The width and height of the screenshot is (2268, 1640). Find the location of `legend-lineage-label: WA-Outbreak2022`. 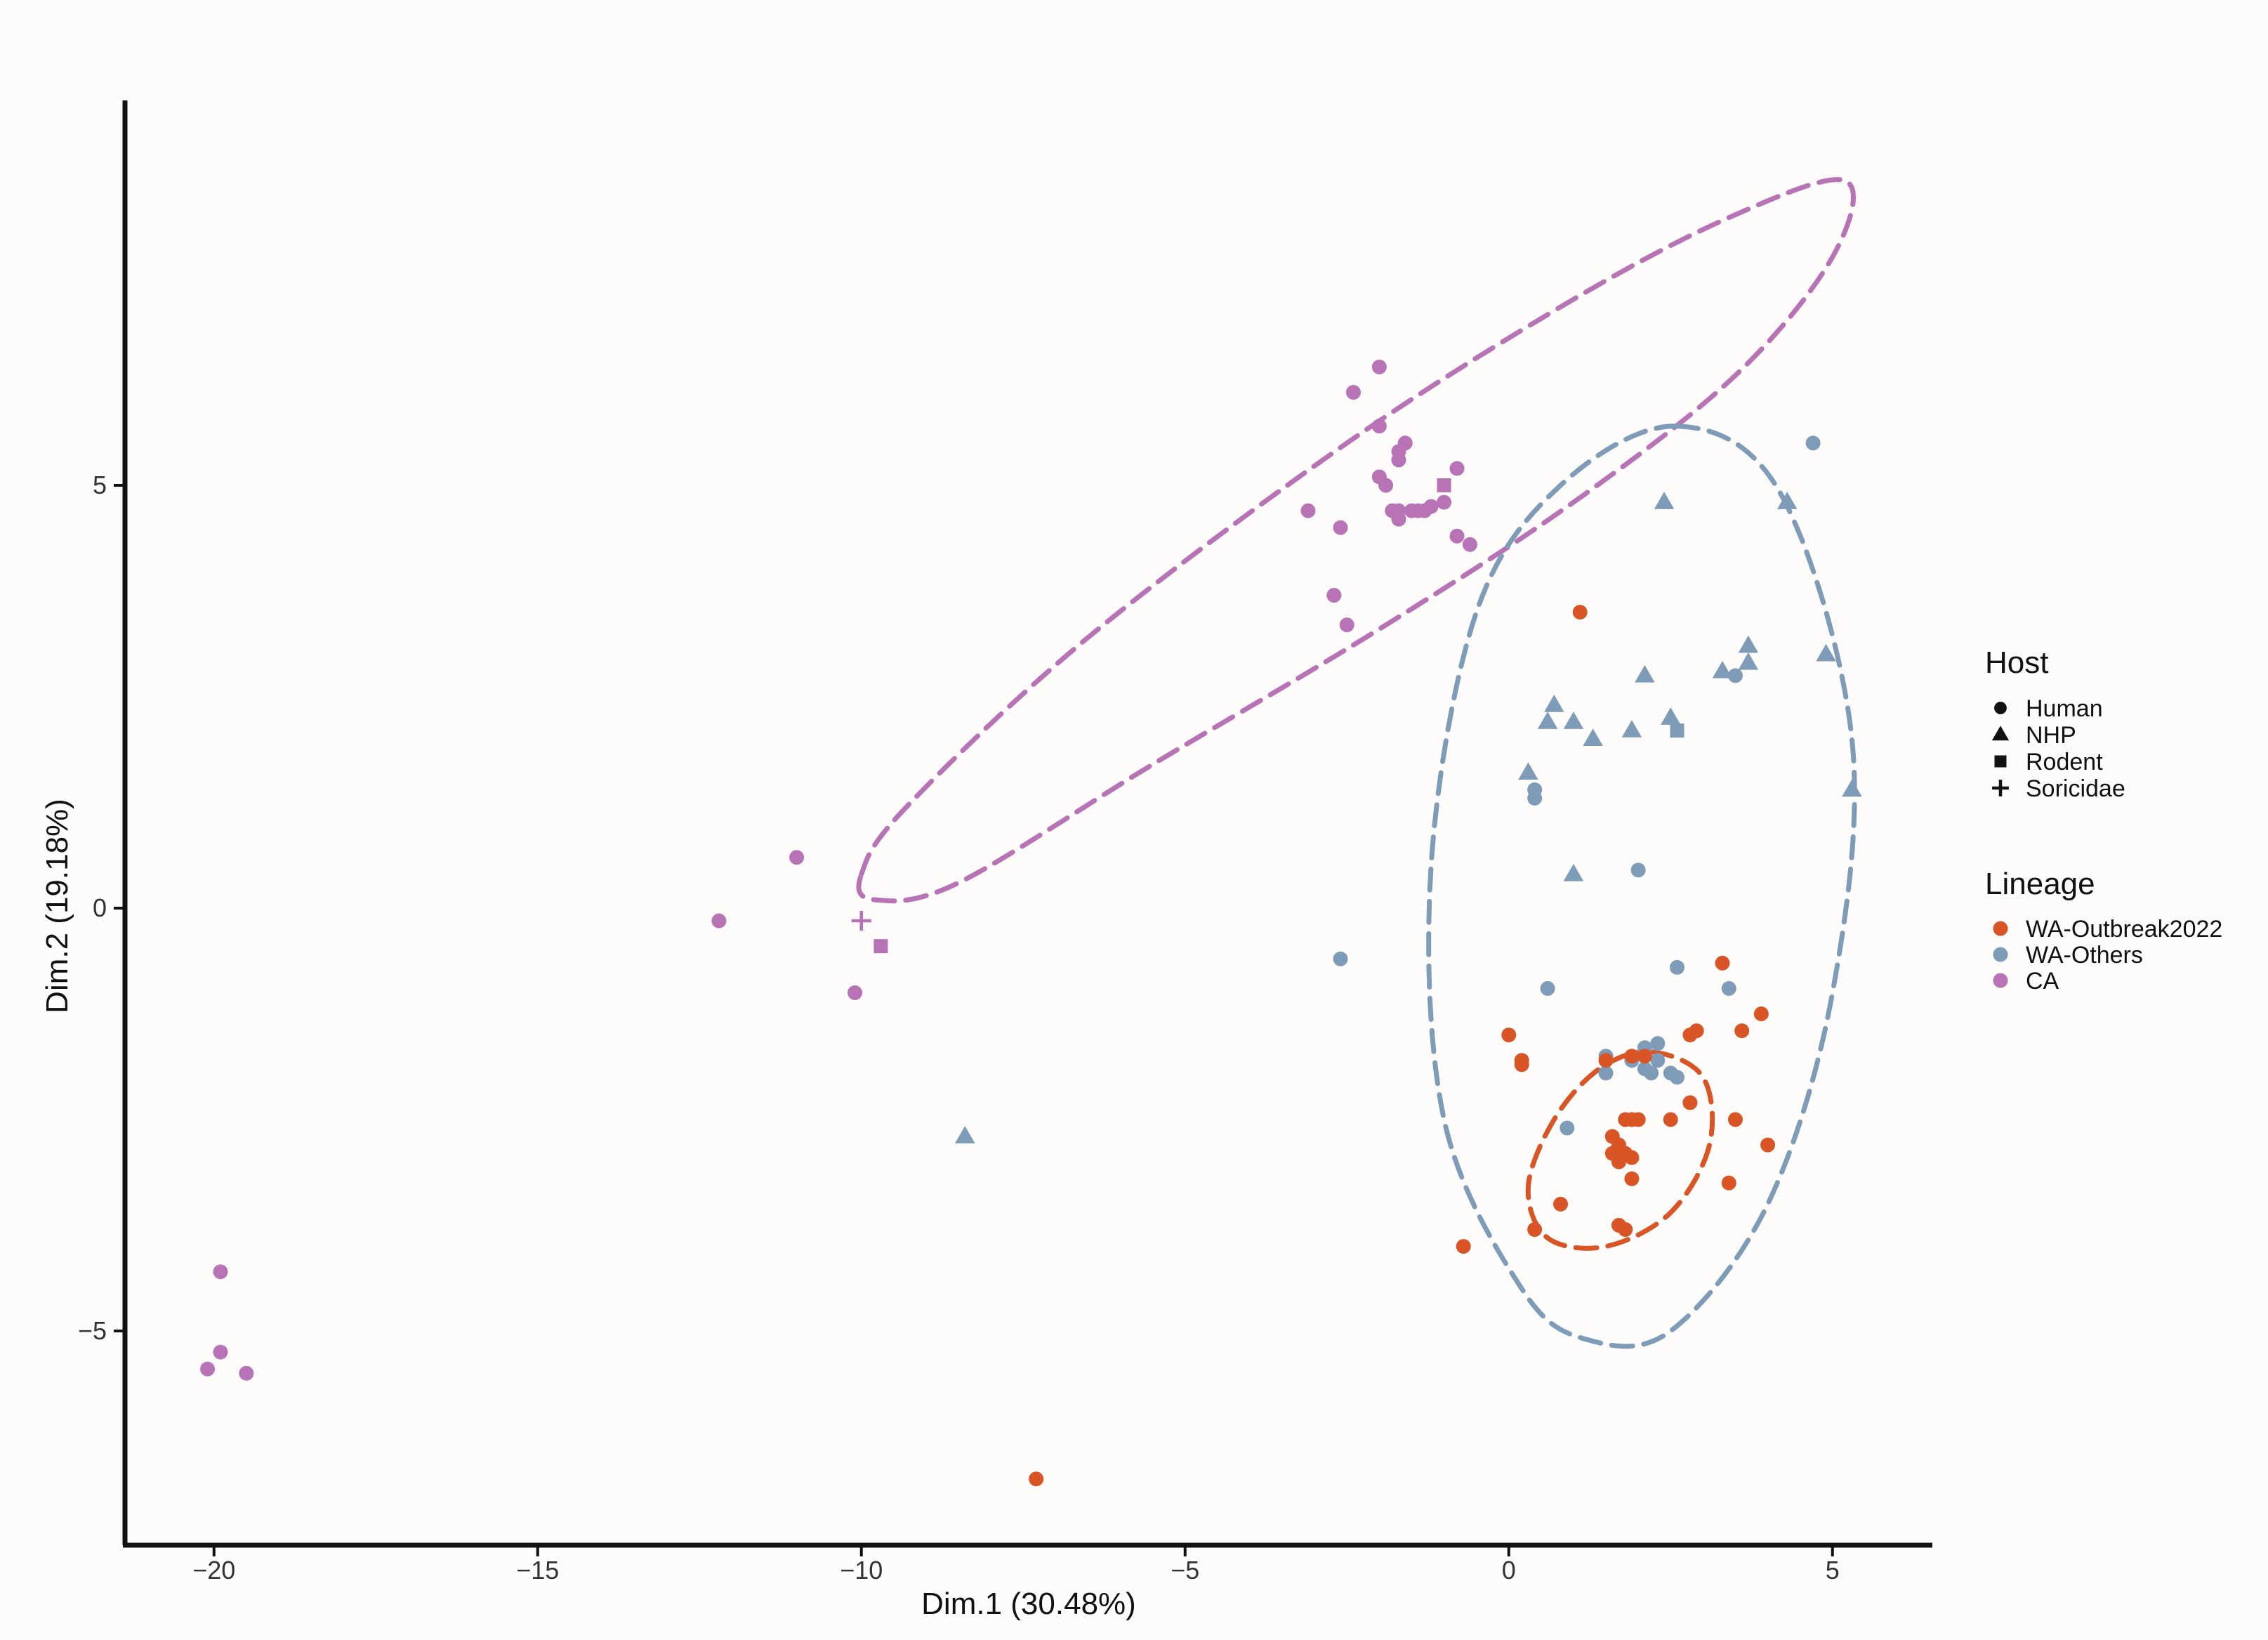

legend-lineage-label: WA-Outbreak2022 is located at coordinates (2124, 930).